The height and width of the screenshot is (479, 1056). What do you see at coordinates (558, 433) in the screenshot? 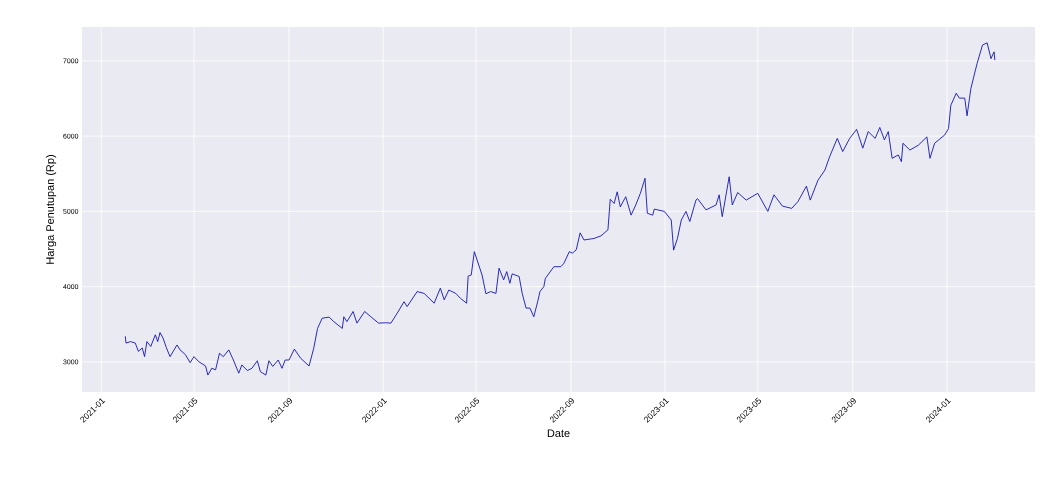
I see `x-axis-title: Date` at bounding box center [558, 433].